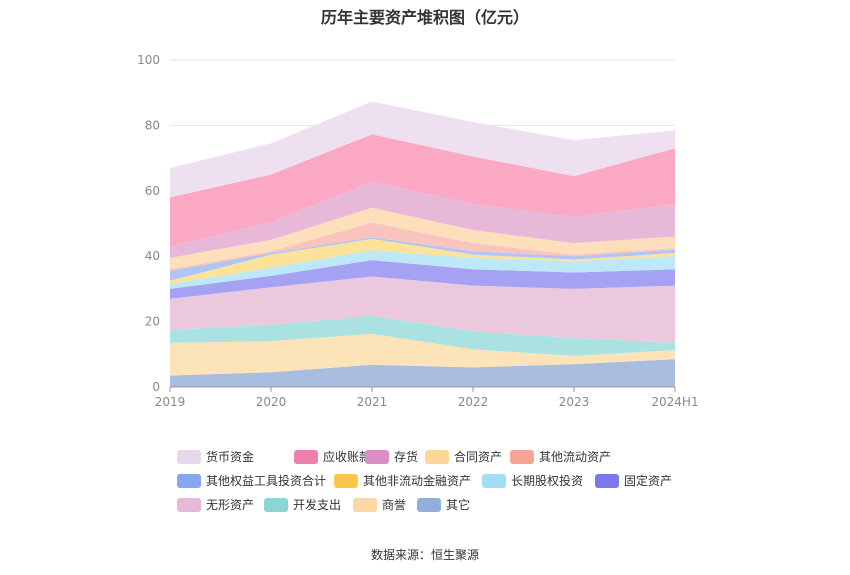  What do you see at coordinates (230, 457) in the screenshot?
I see `legend-label: 货币资金` at bounding box center [230, 457].